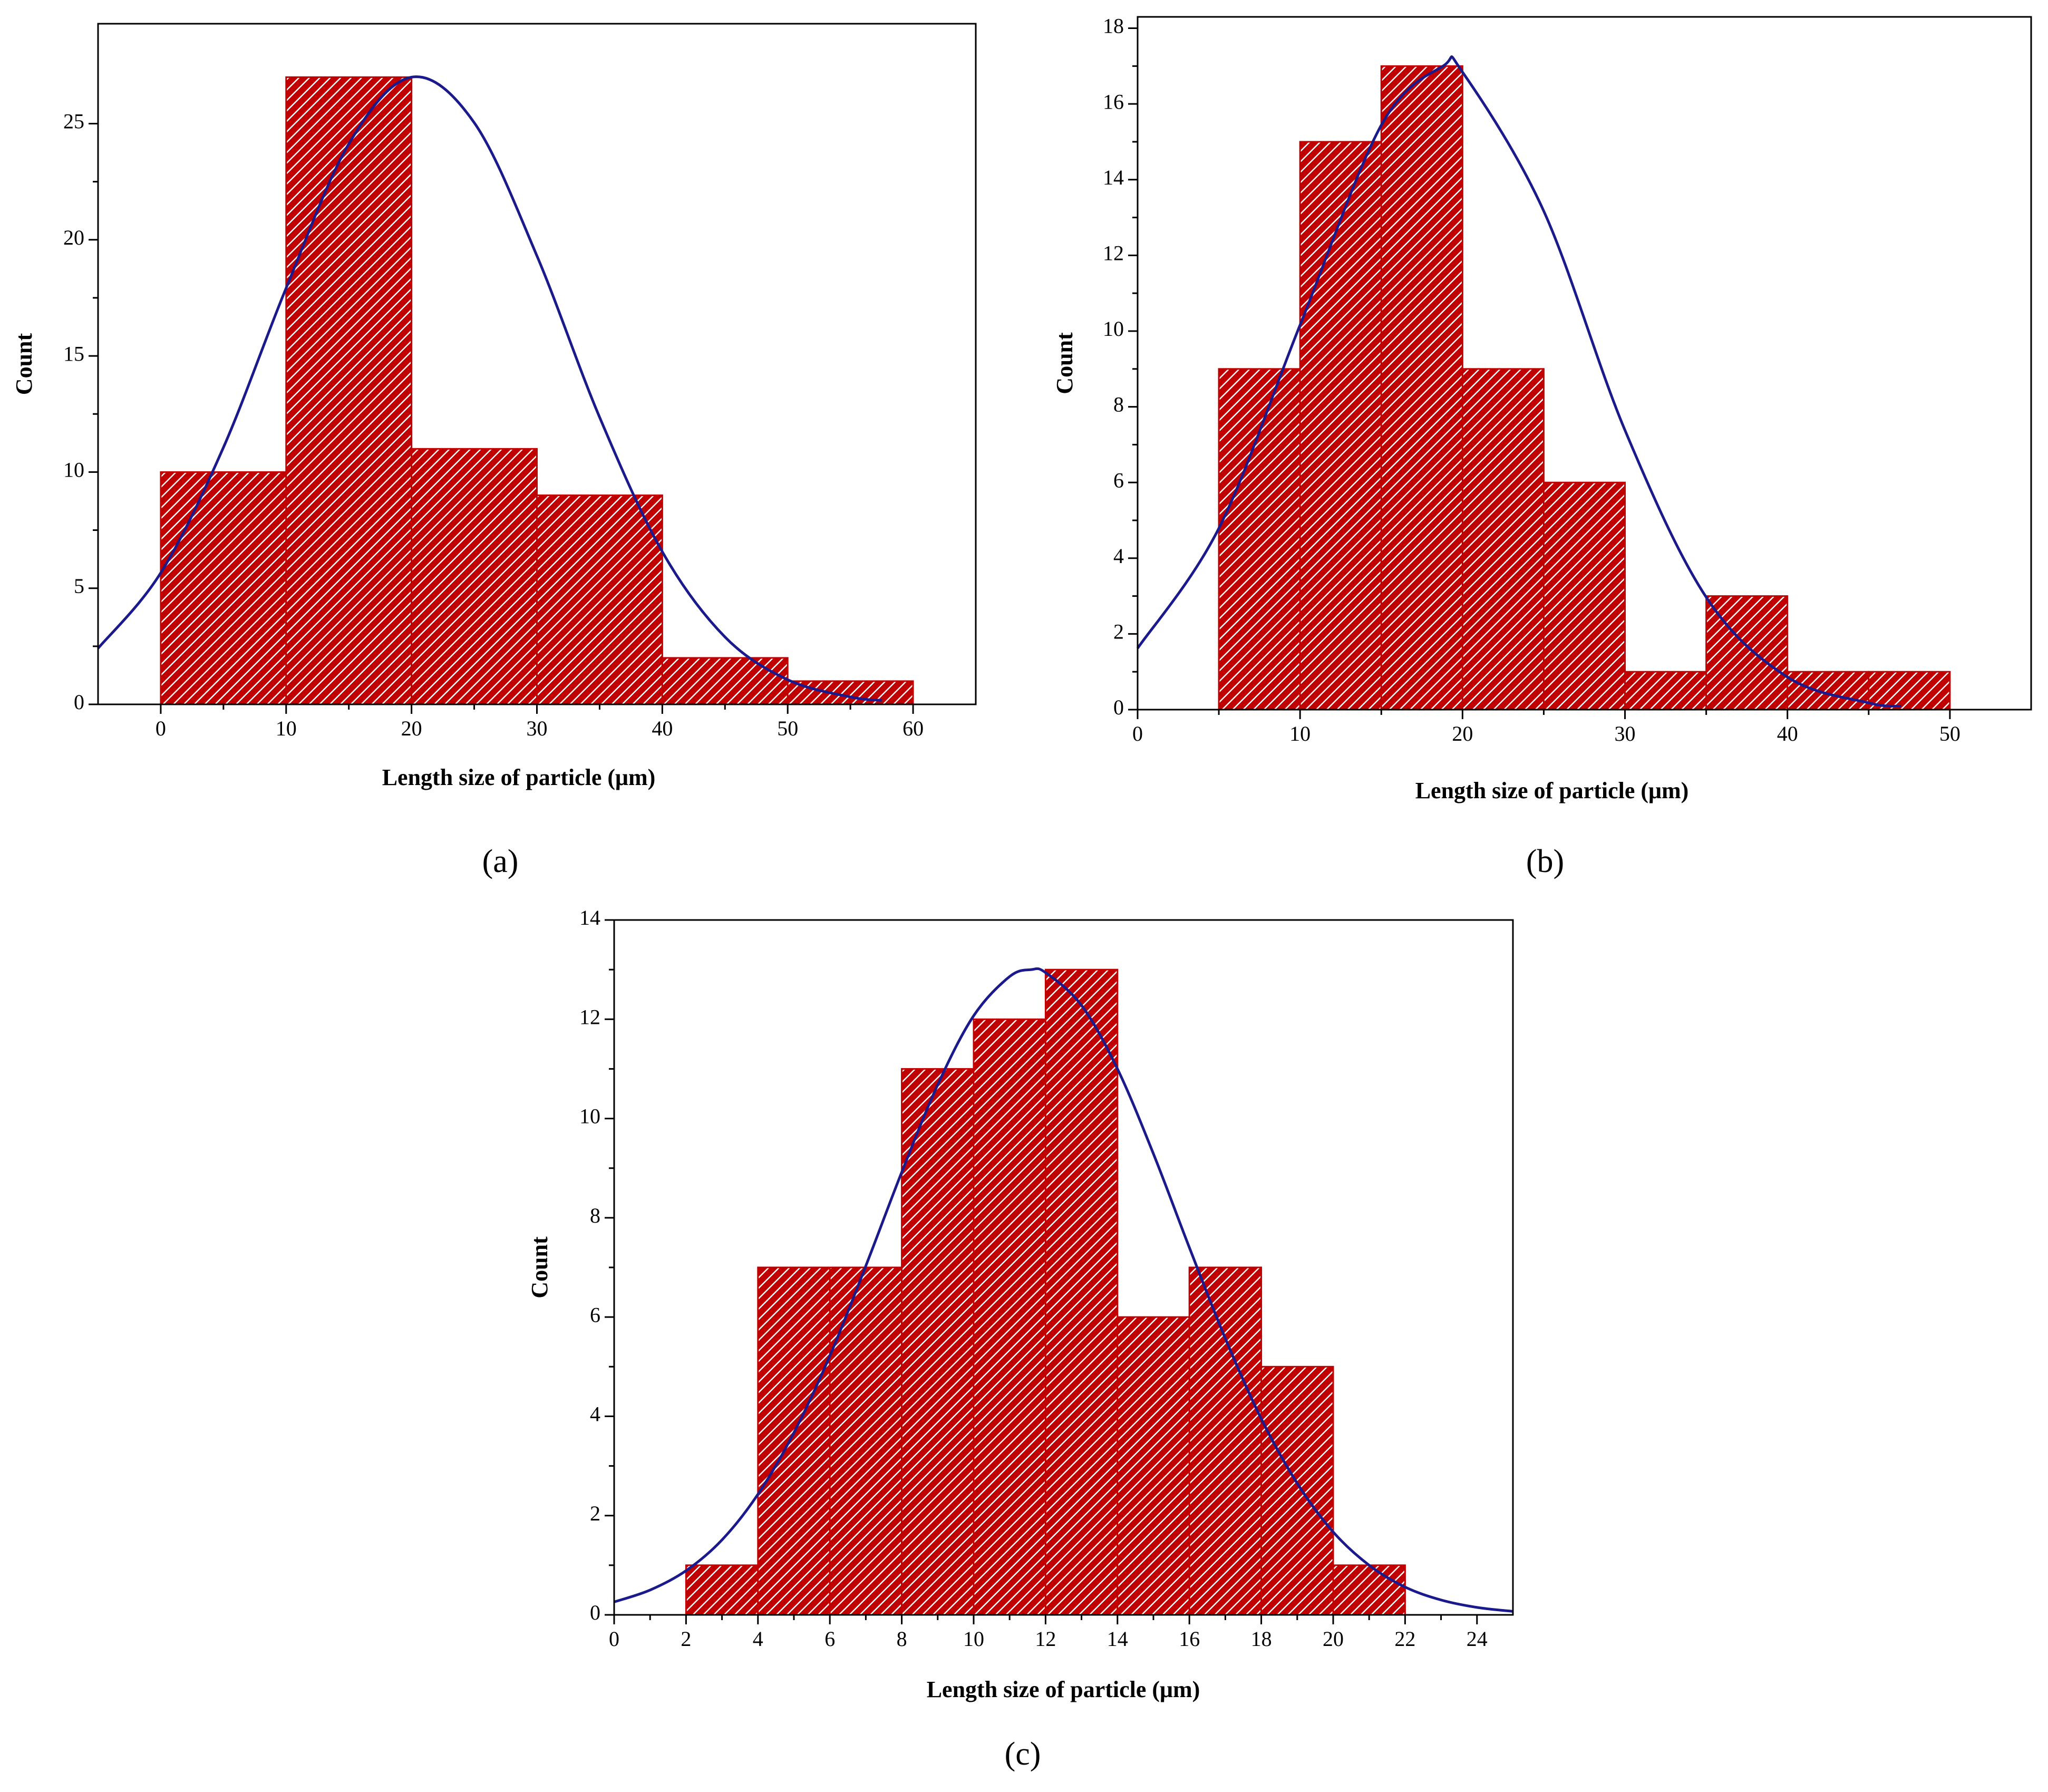 This screenshot has width=2048, height=1792. I want to click on x-tick-label: 2, so click(686, 1639).